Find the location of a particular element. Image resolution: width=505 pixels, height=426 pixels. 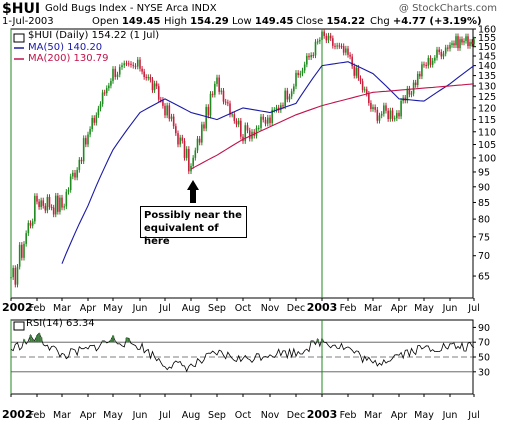

x-tick-label: Sep is located at coordinates (217, 415).